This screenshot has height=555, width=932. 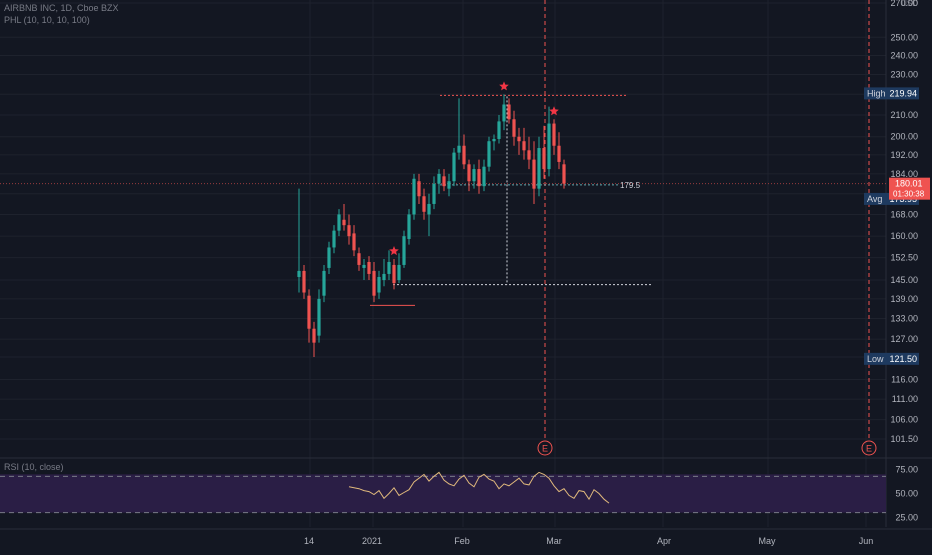 I want to click on price-tick-label: 250.00, so click(x=904, y=37).